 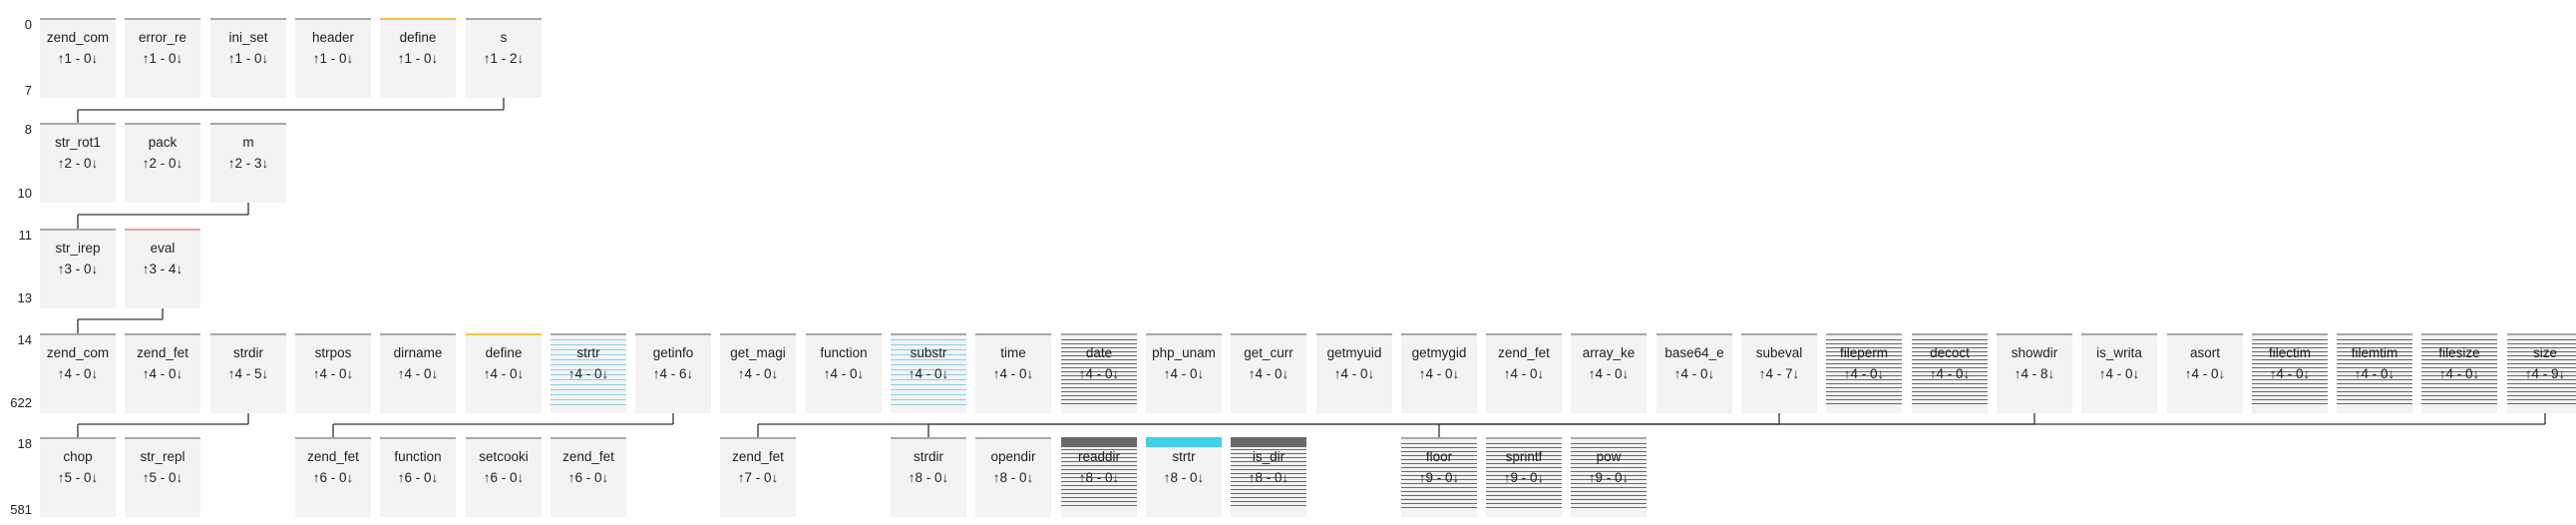 I want to click on function-node: error_re ↑1 - 0↓, so click(x=162, y=58).